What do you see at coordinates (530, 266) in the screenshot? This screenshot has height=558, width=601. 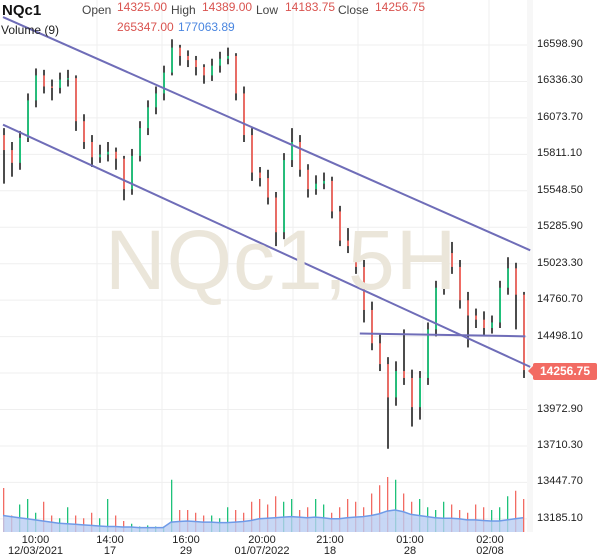 I see `price-axis-divider` at bounding box center [530, 266].